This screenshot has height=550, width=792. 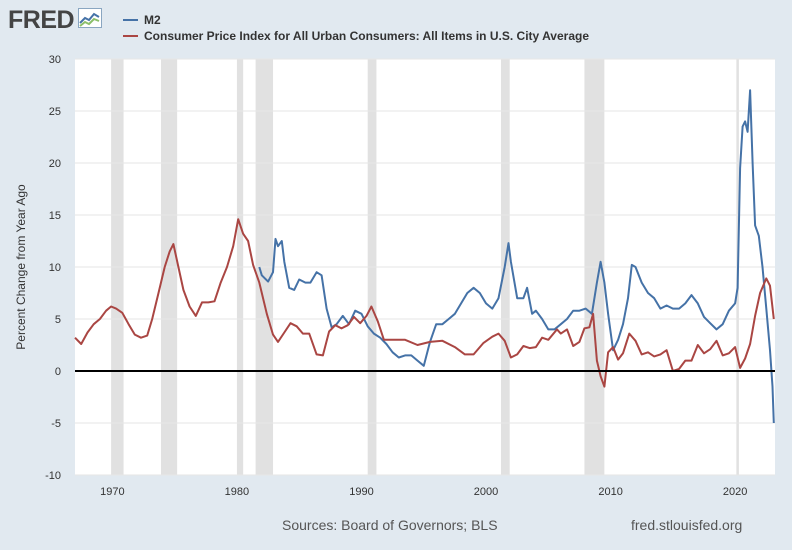 I want to click on x-tick-label: 2000, so click(x=486, y=492).